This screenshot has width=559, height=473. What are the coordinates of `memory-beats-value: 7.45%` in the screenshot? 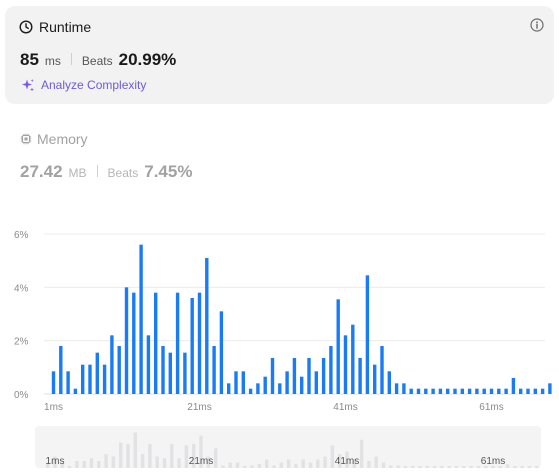 It's located at (168, 171).